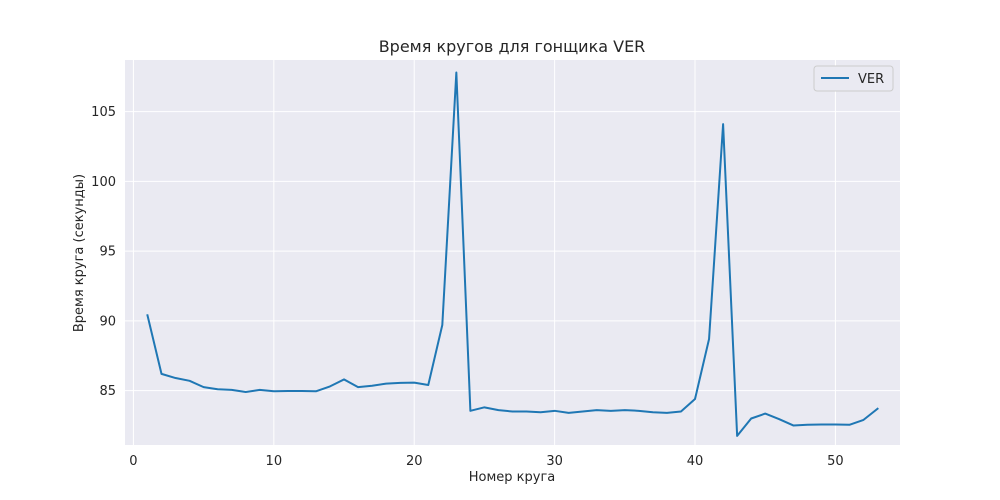 The height and width of the screenshot is (500, 1000). Describe the element at coordinates (486, 461) in the screenshot. I see `x-tick-labels: 0 10 20 30 40 50` at that location.